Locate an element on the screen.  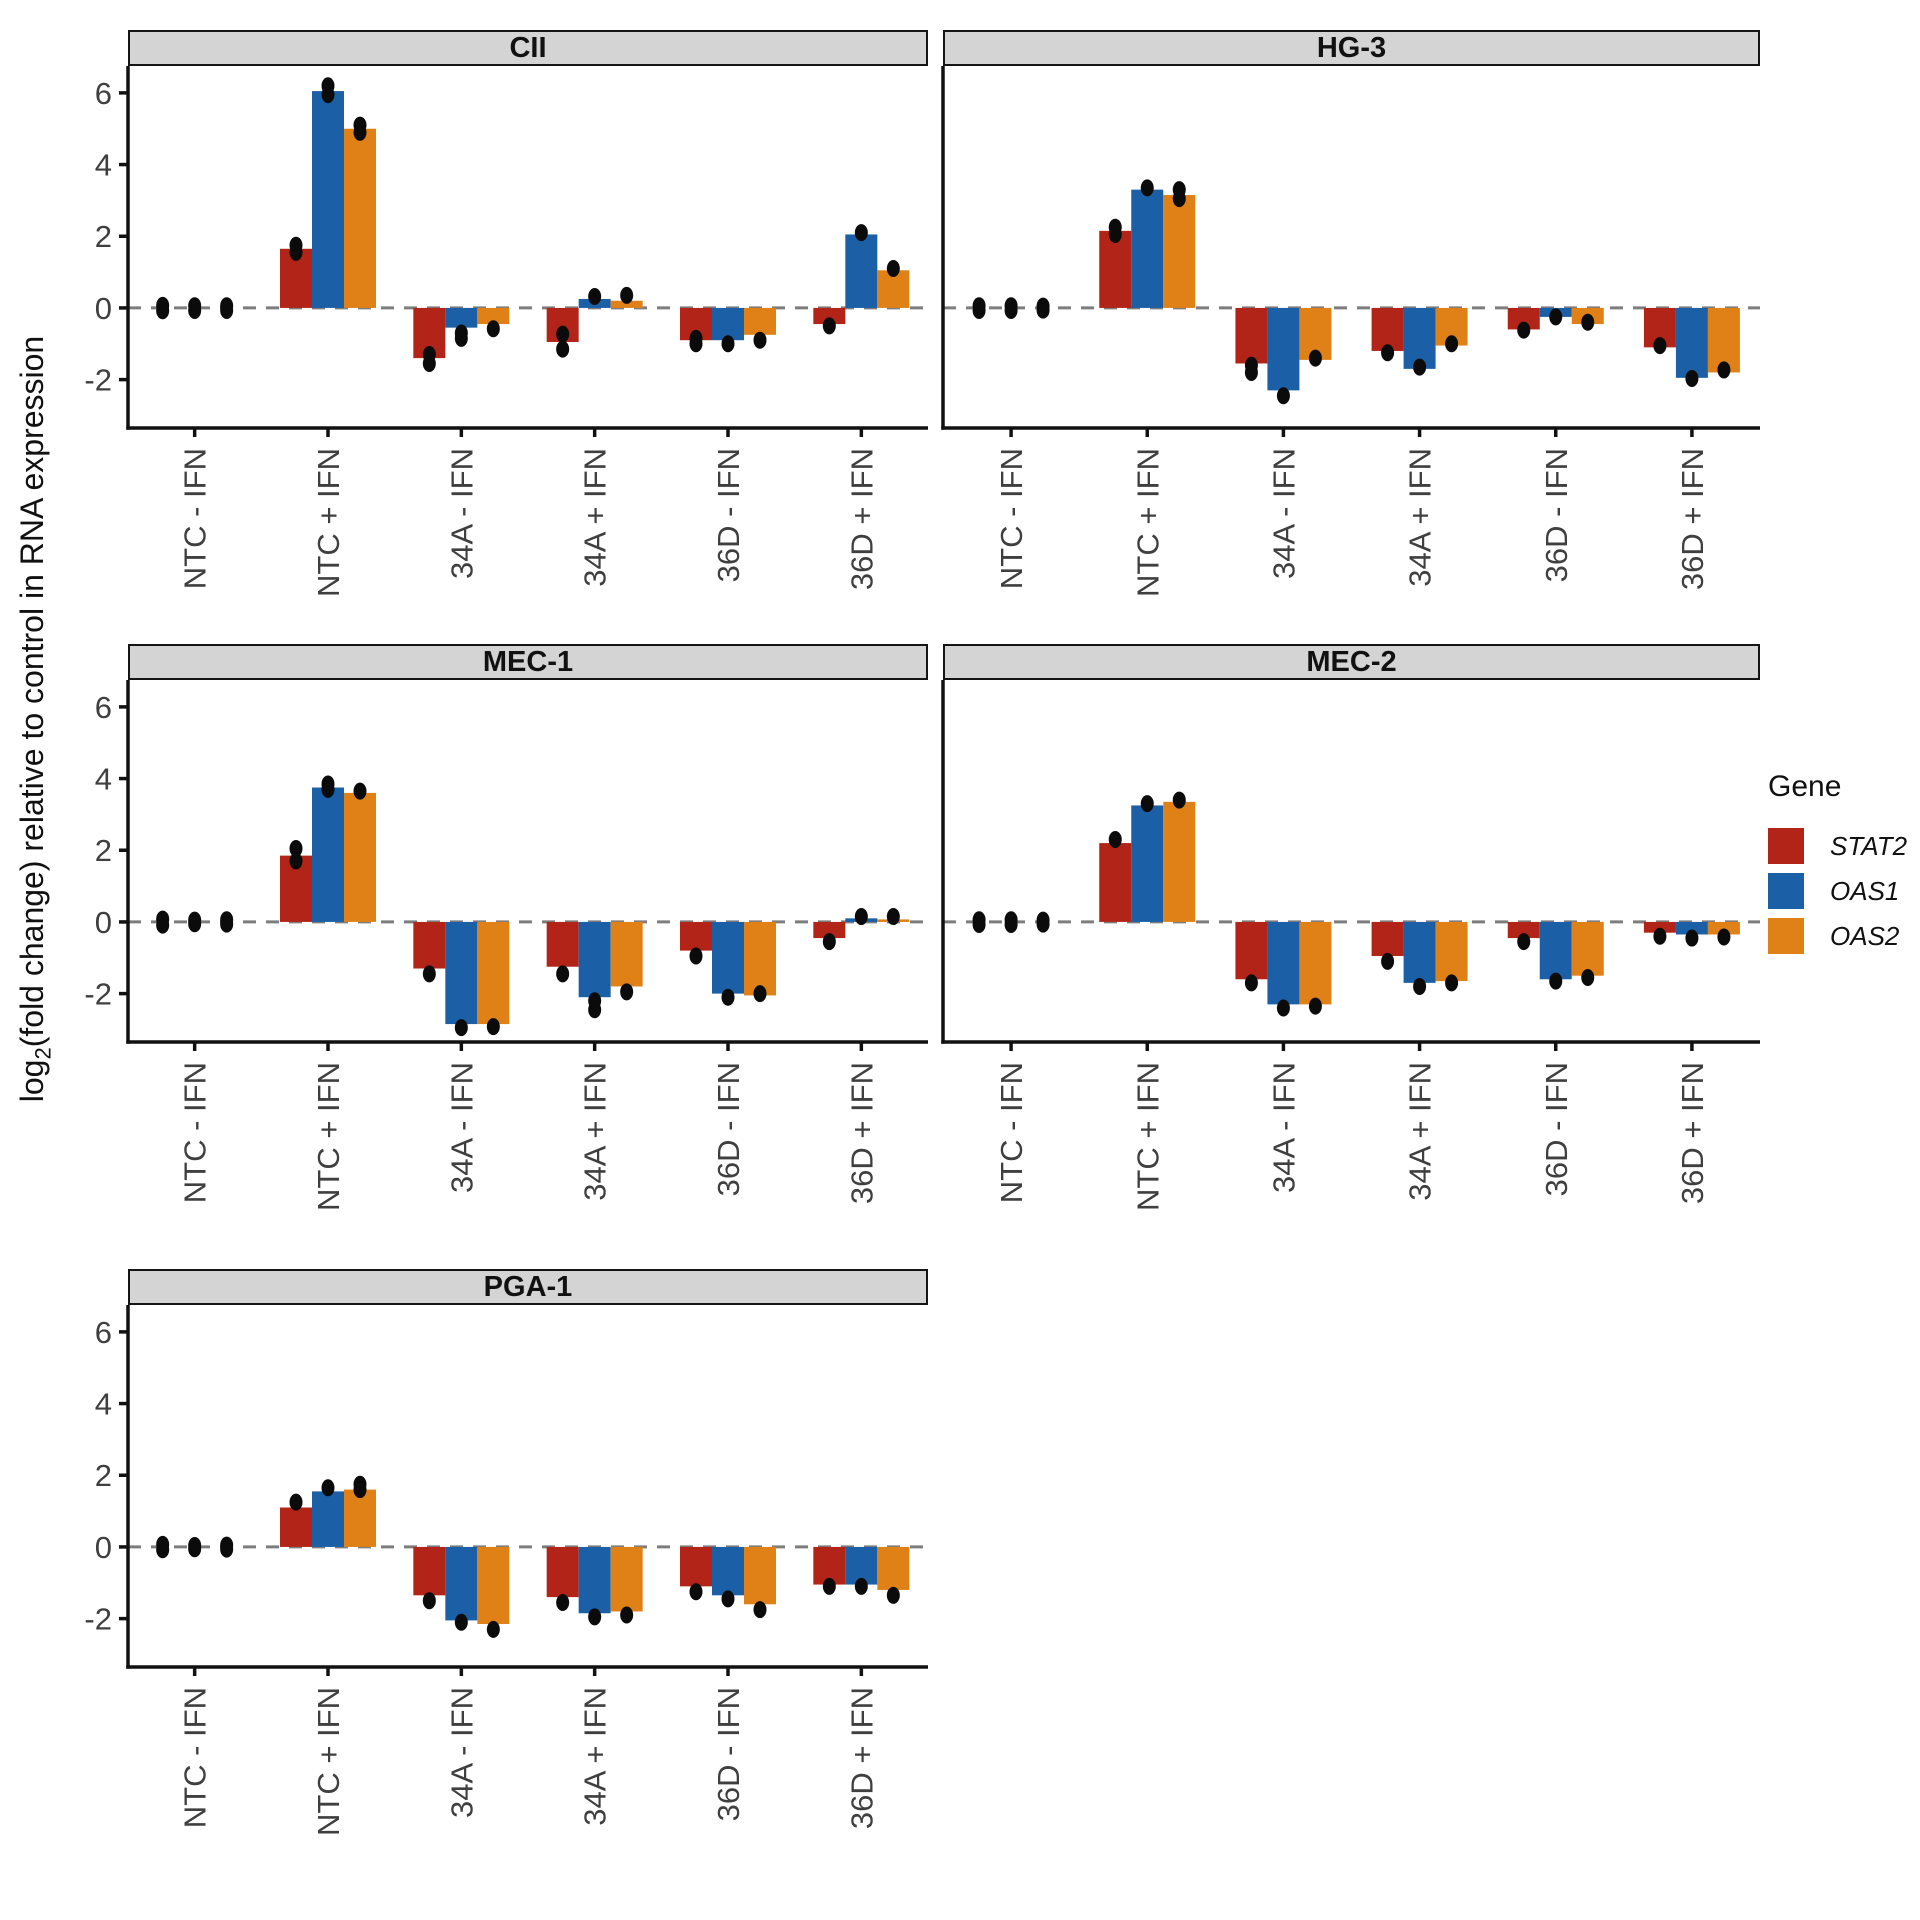
legend-label-oas2: OAS2 is located at coordinates (1865, 935).